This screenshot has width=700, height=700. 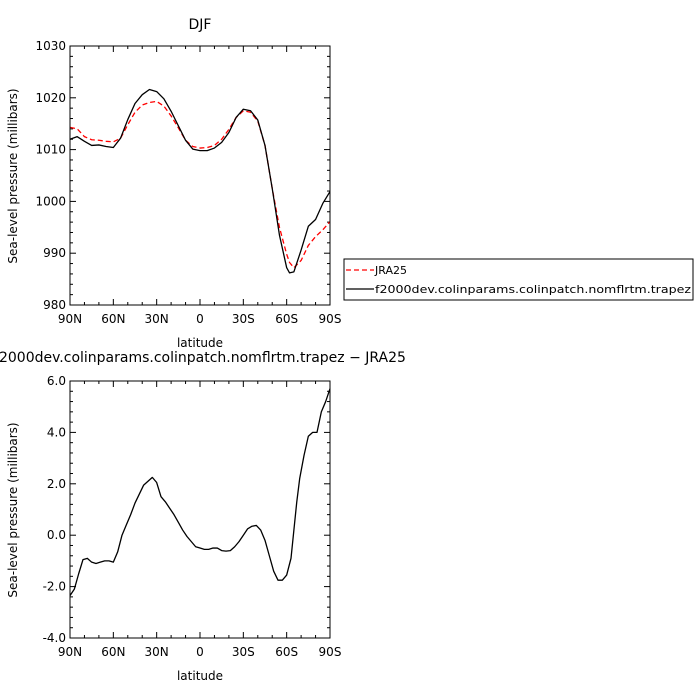 I want to click on top-y-axis-label: Sea-level pressure (millibars), so click(x=13, y=175).